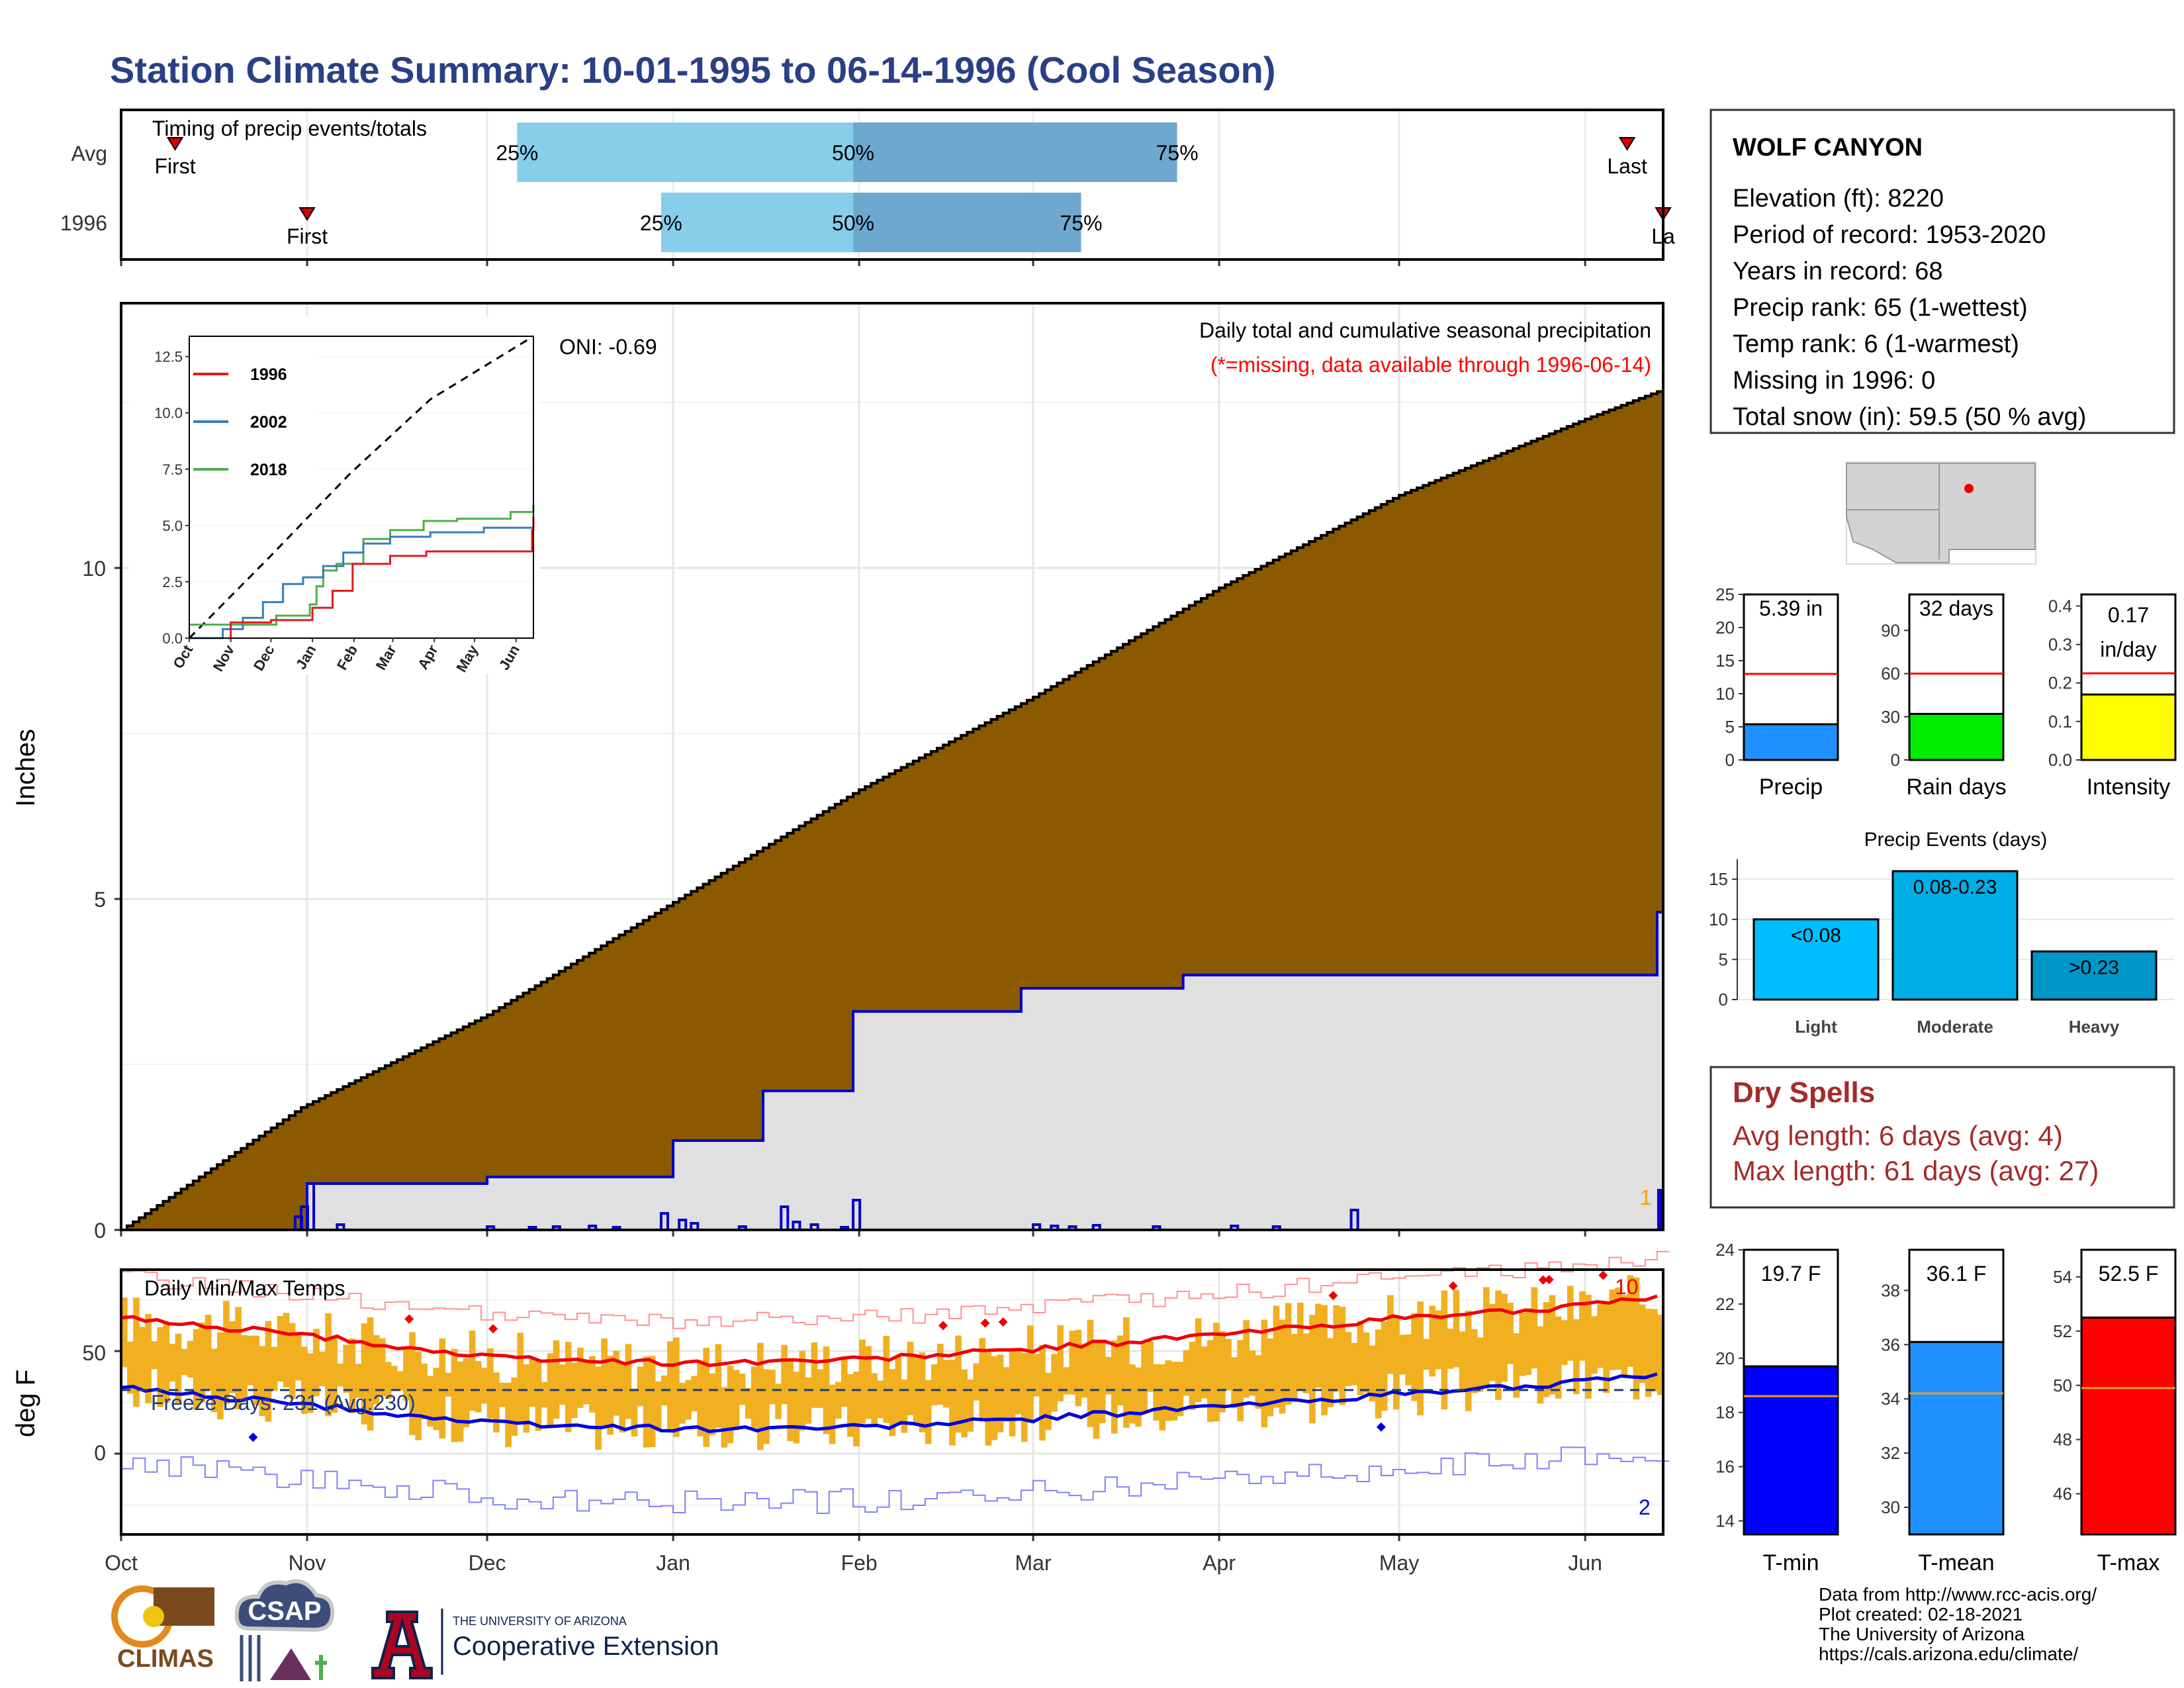 This screenshot has width=2184, height=1688. I want to click on temp-chart-tick-label: 20, so click(1725, 1358).